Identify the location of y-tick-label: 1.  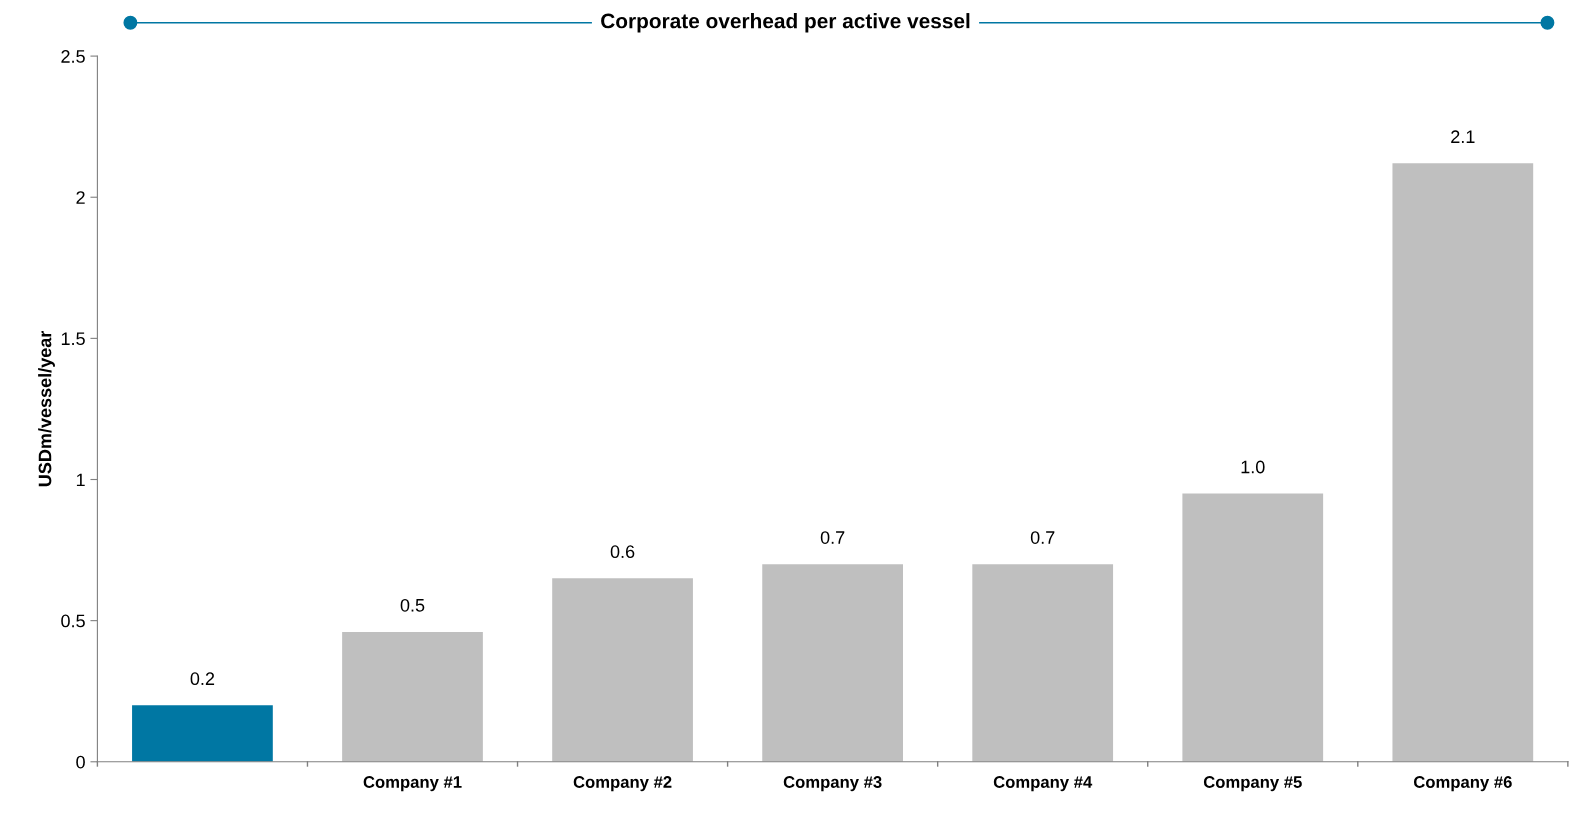
(80, 480).